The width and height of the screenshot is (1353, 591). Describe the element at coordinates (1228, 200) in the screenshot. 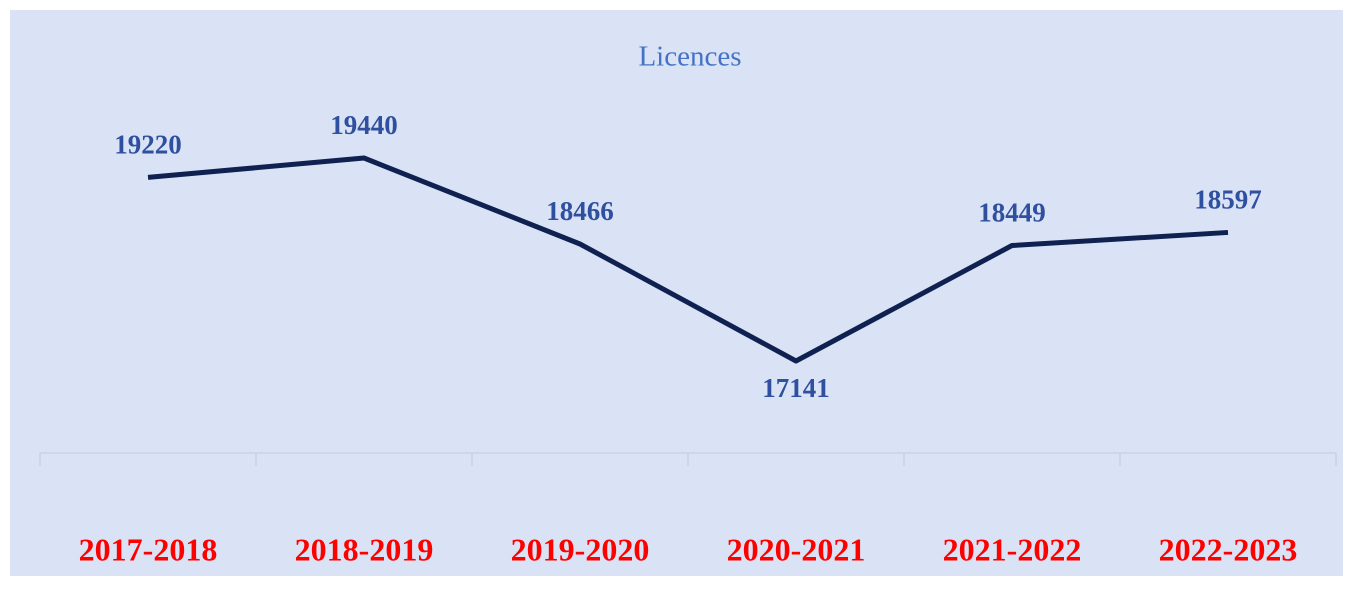

I see `data-label: 18597` at that location.